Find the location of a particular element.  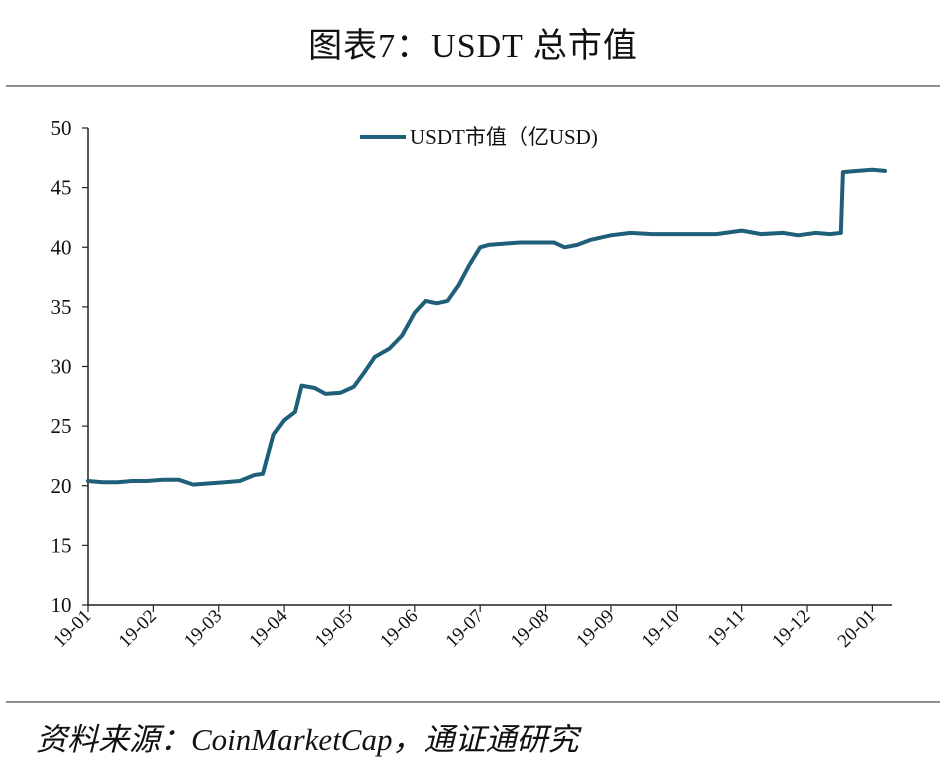

x-tick-label: 19-03 is located at coordinates (203, 629).